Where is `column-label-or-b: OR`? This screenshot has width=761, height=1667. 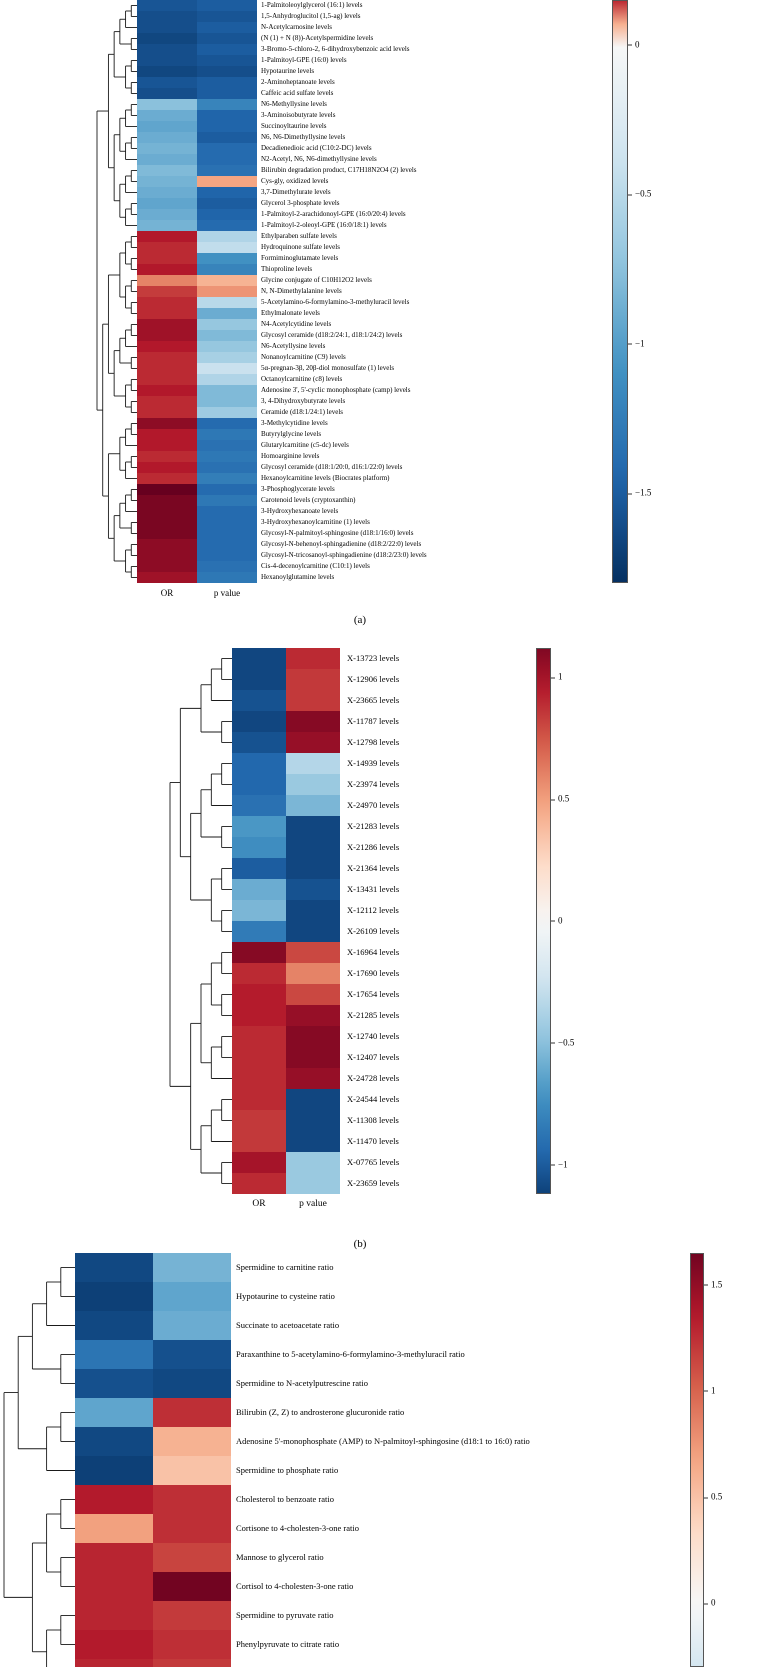 column-label-or-b: OR is located at coordinates (259, 1204).